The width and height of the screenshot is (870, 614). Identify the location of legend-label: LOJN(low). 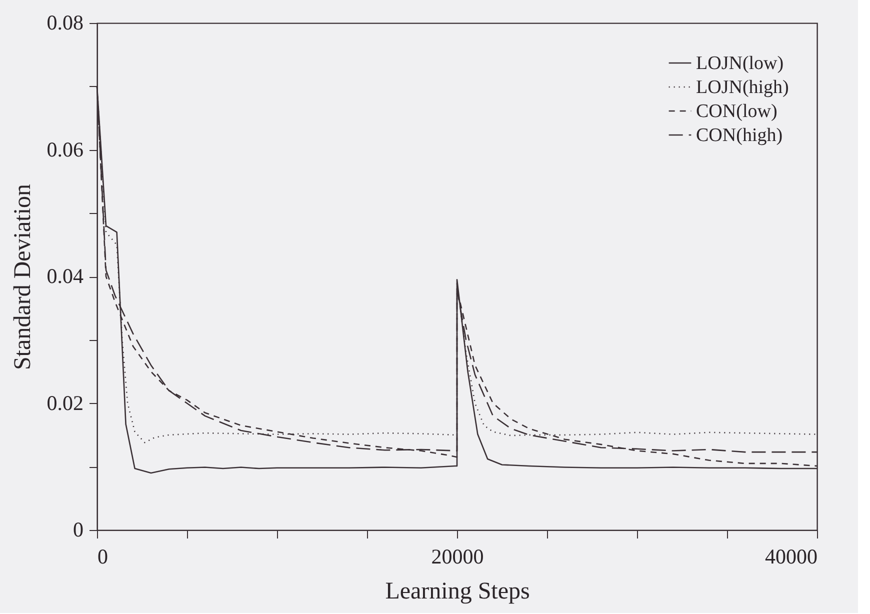
(740, 63).